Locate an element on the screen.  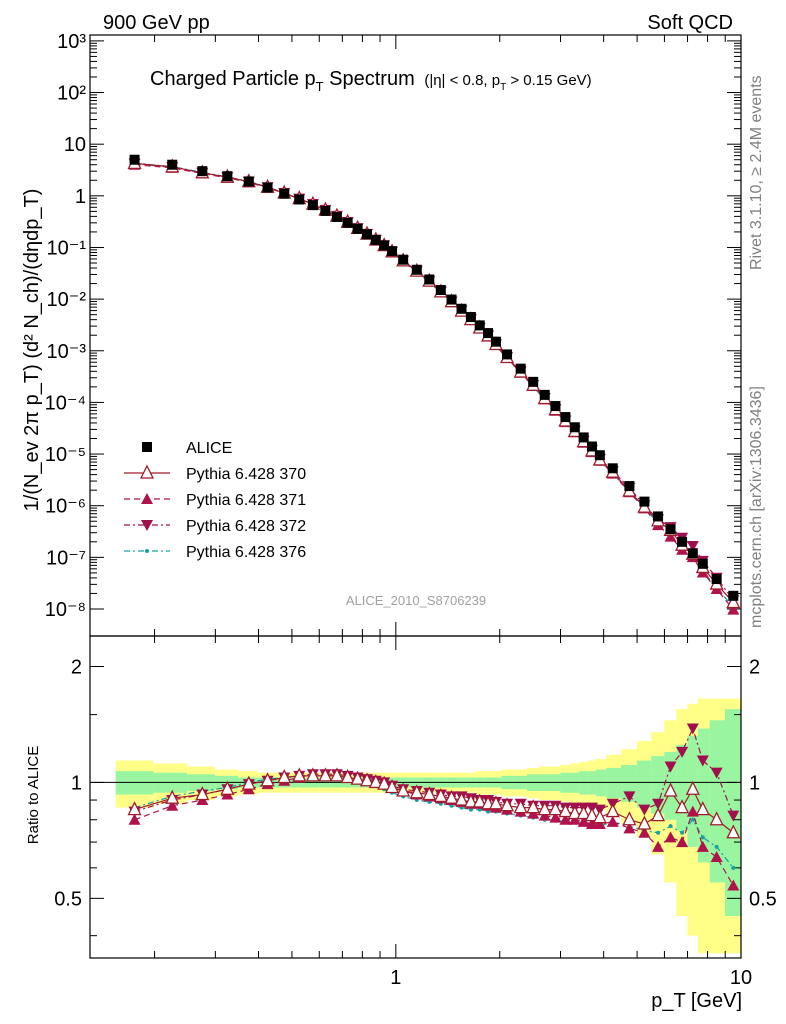
y-tick-label-main: 10⁻⁸ is located at coordinates (65, 610).